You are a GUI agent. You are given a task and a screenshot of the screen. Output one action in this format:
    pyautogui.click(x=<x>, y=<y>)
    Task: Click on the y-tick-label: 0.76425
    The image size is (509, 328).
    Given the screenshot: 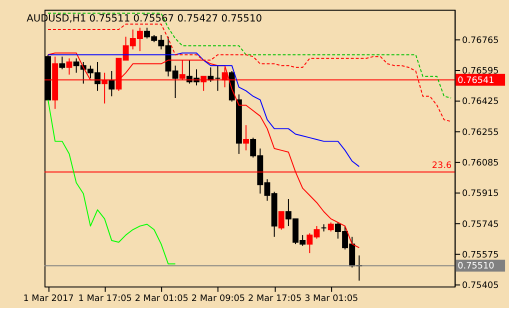 What is the action you would take?
    pyautogui.click(x=480, y=102)
    